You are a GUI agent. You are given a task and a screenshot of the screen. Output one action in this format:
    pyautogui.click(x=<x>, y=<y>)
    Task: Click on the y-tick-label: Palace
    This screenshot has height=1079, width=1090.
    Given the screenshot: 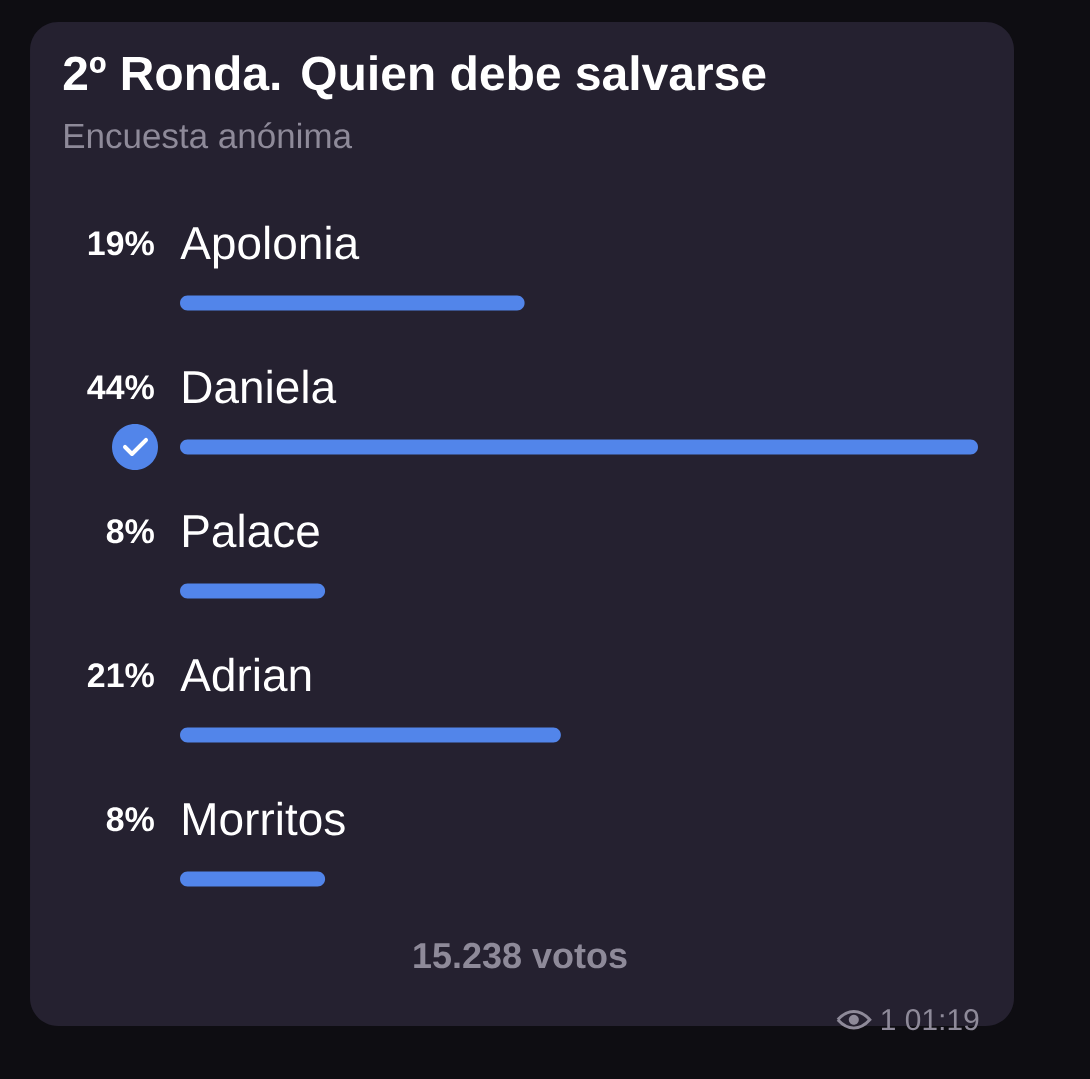 What is the action you would take?
    pyautogui.click(x=251, y=530)
    